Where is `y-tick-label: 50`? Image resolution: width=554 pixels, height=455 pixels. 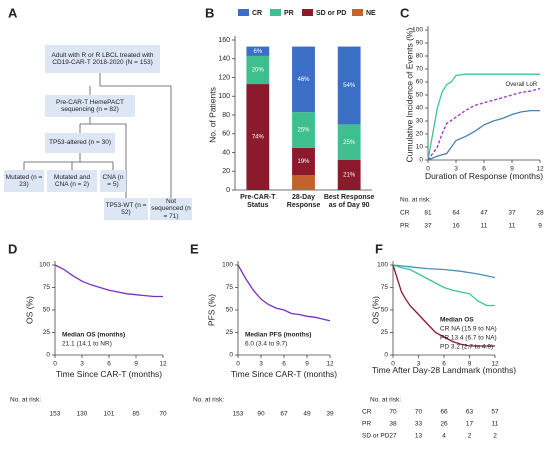 y-tick-label: 50 is located at coordinates (385, 310).